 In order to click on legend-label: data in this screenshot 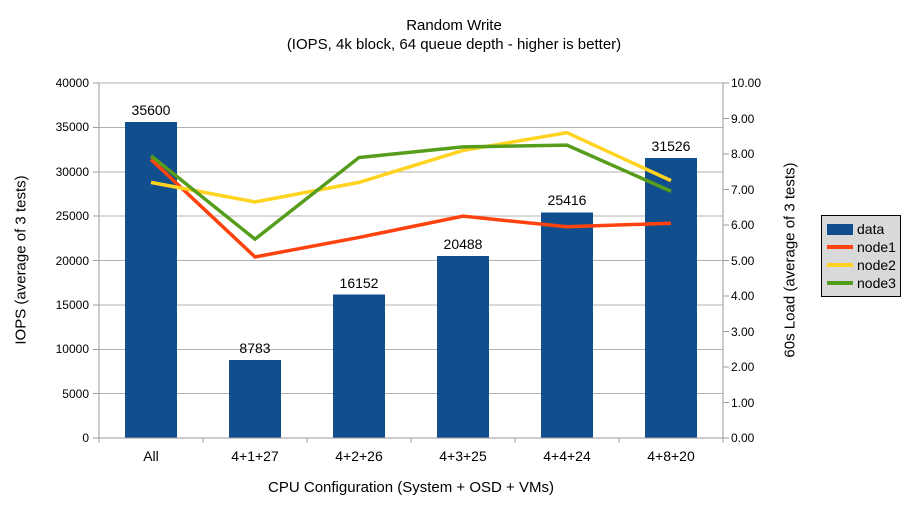, I will do `click(871, 229)`.